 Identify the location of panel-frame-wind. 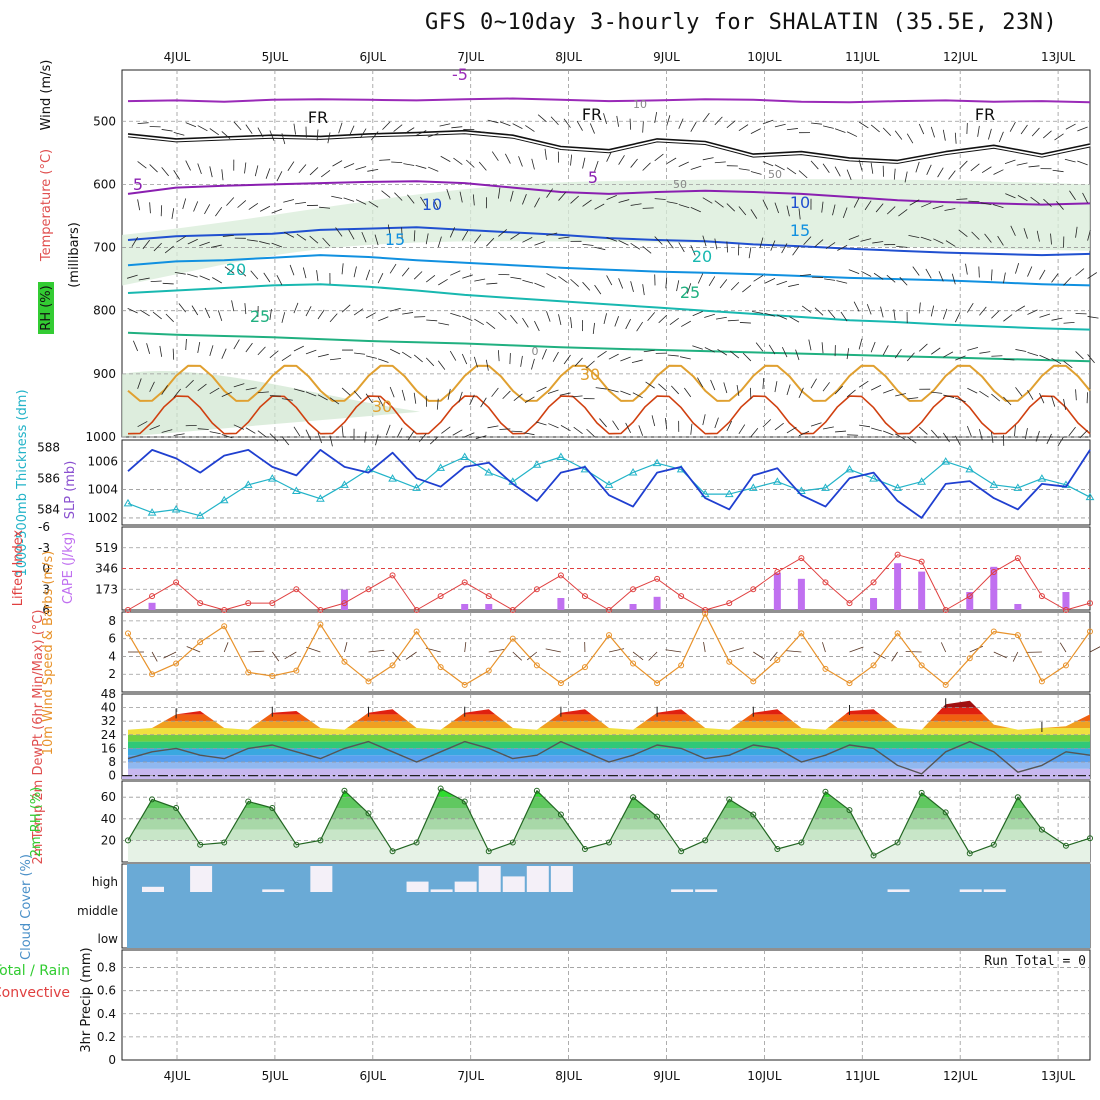
(606, 652).